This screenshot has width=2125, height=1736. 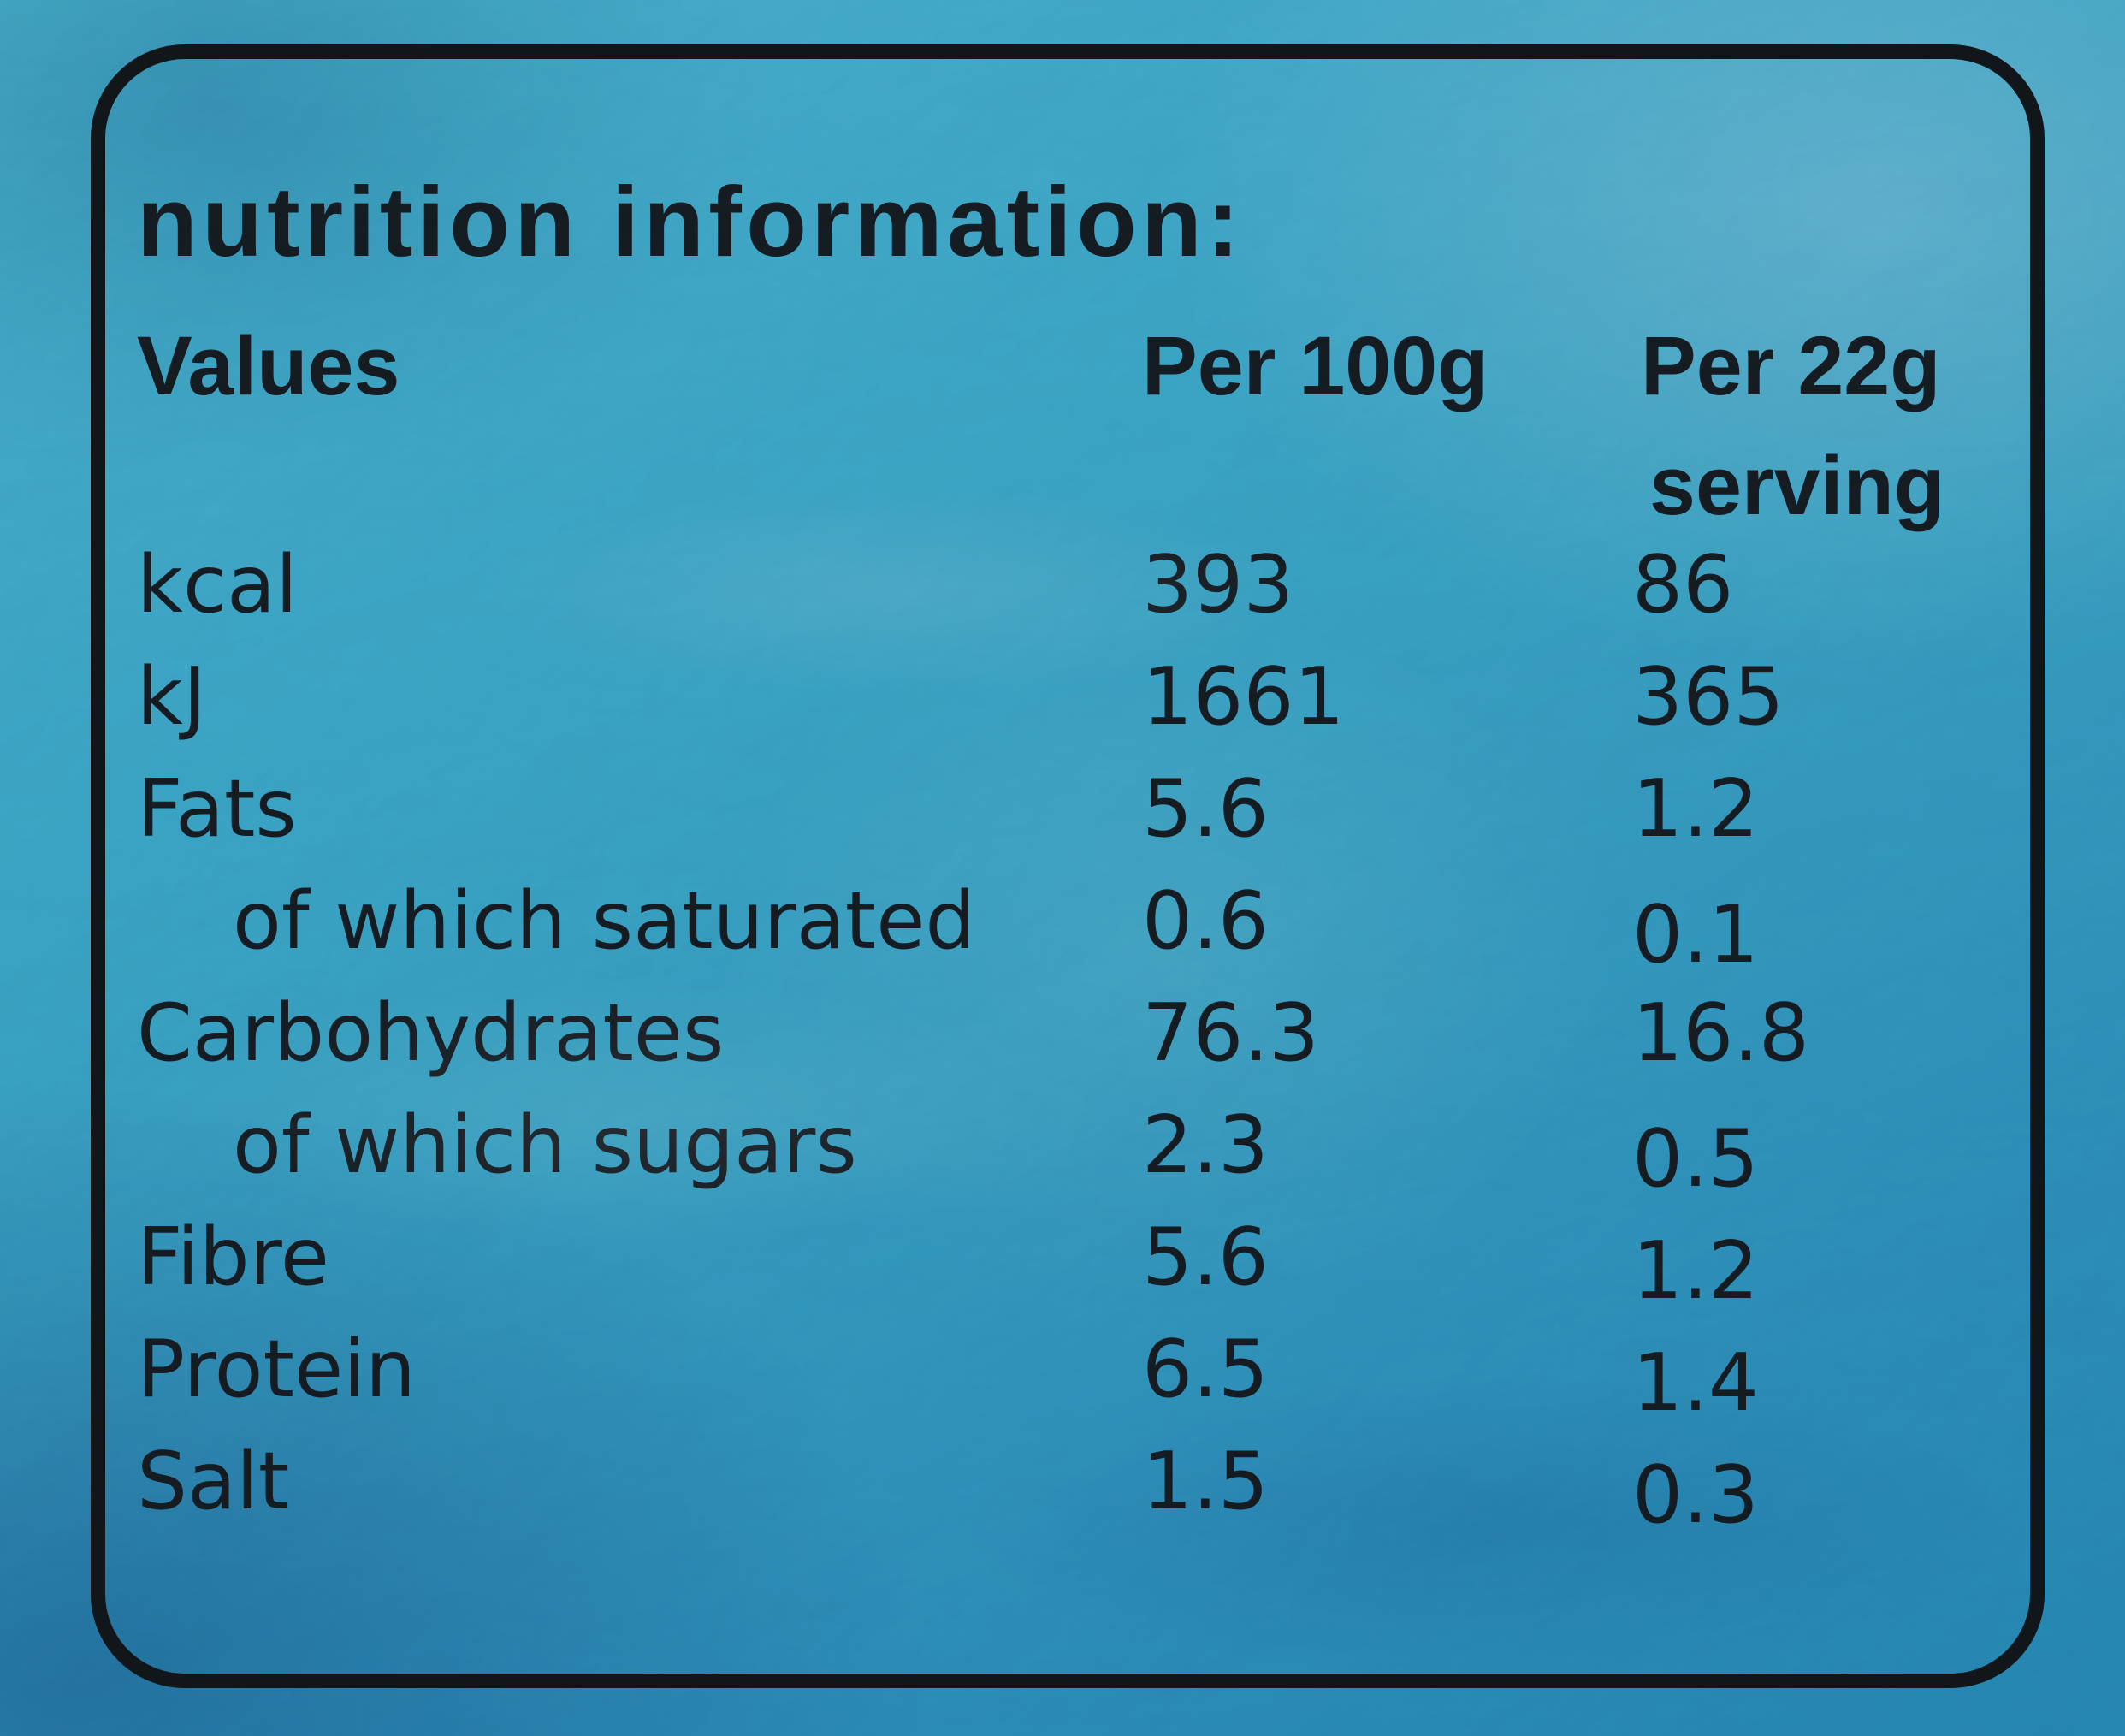 I want to click on value-per-100g: 6.5, so click(x=1205, y=1369).